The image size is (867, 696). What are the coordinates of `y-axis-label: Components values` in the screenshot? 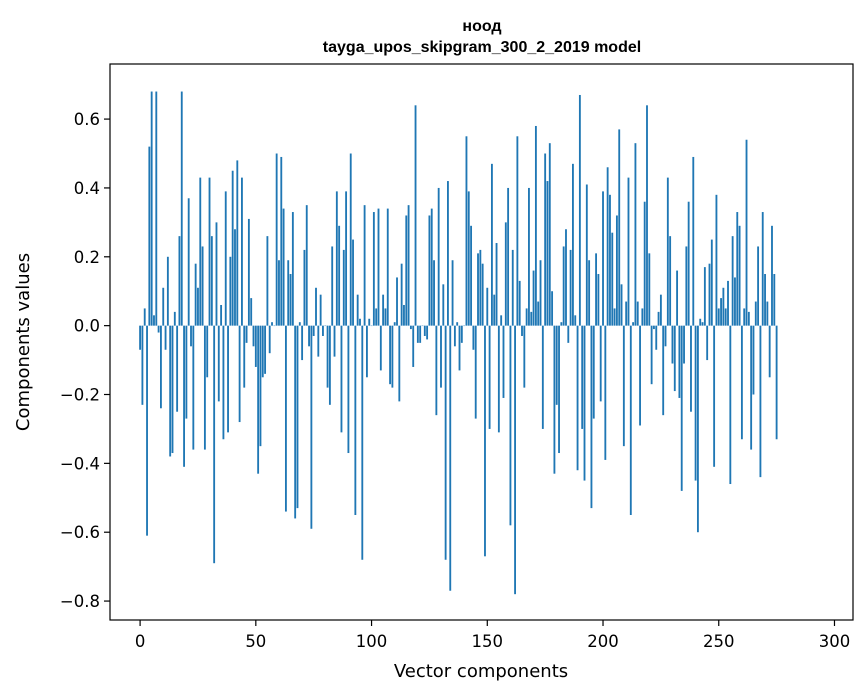 It's located at (23, 342).